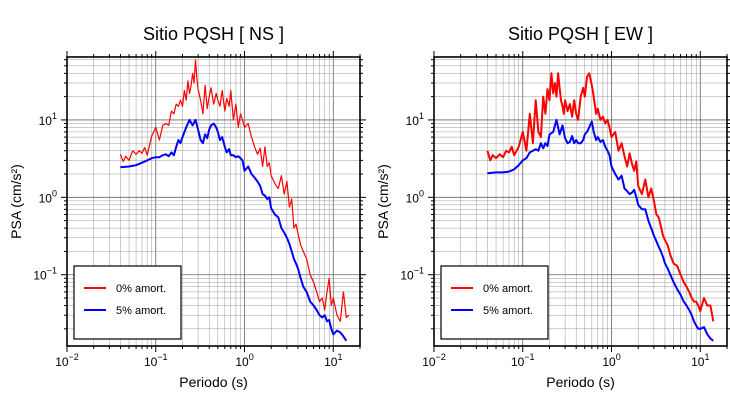  What do you see at coordinates (213, 34) in the screenshot?
I see `c0-chart-title: Sitio PQSH [ NS ]` at bounding box center [213, 34].